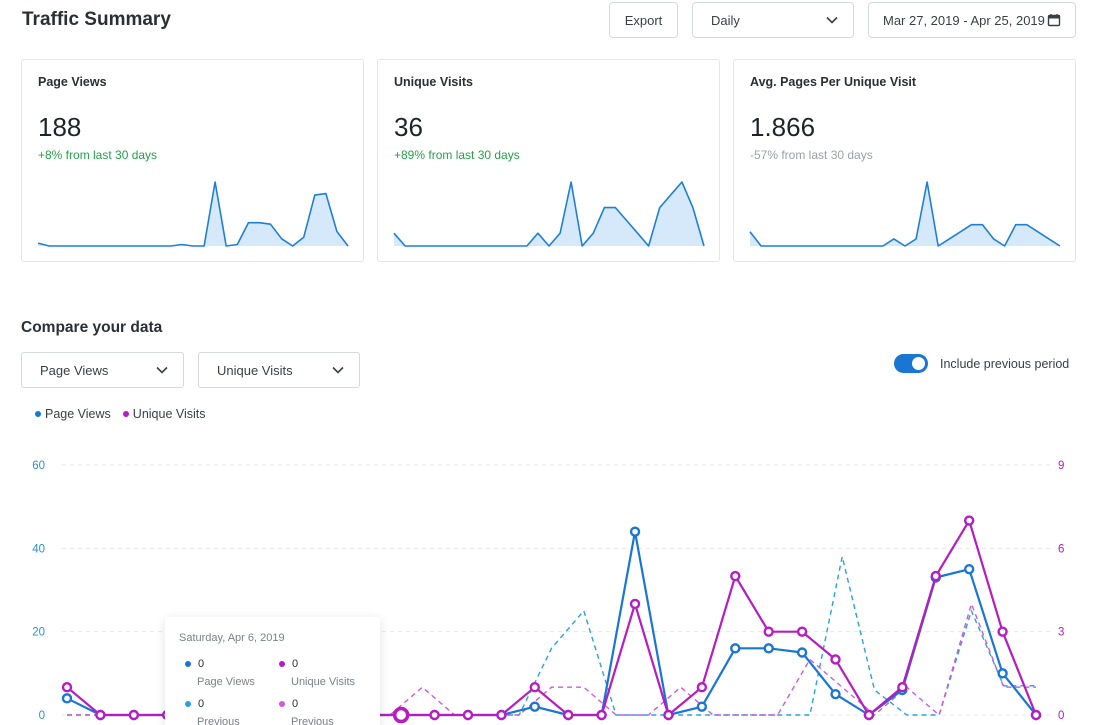 The height and width of the screenshot is (725, 1100). What do you see at coordinates (1061, 633) in the screenshot?
I see `y-right-tick: 3` at bounding box center [1061, 633].